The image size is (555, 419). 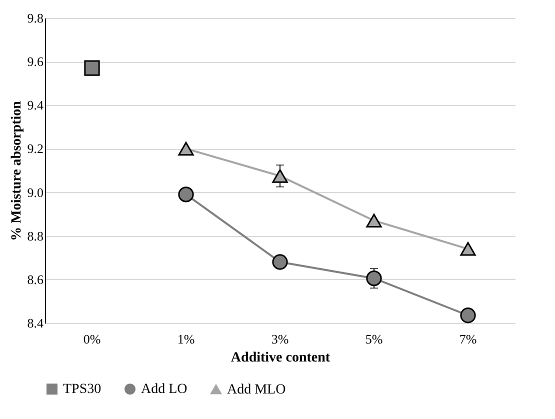 What do you see at coordinates (186, 339) in the screenshot?
I see `x-tick-label: 1%` at bounding box center [186, 339].